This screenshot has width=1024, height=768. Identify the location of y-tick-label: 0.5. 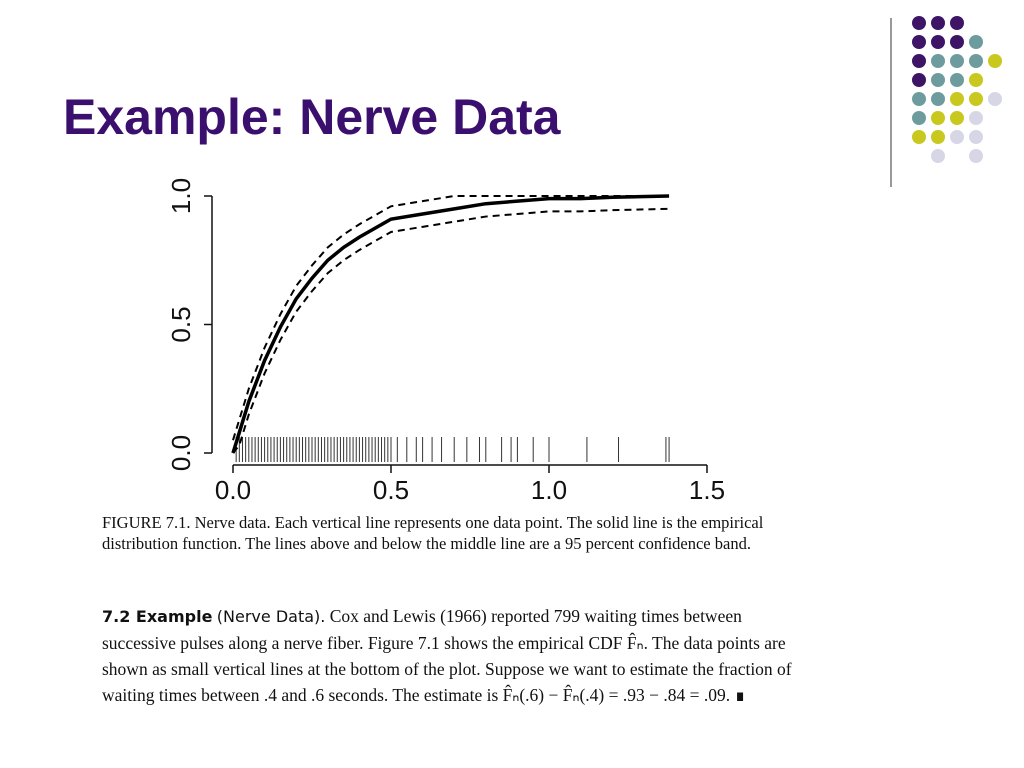
(181, 324).